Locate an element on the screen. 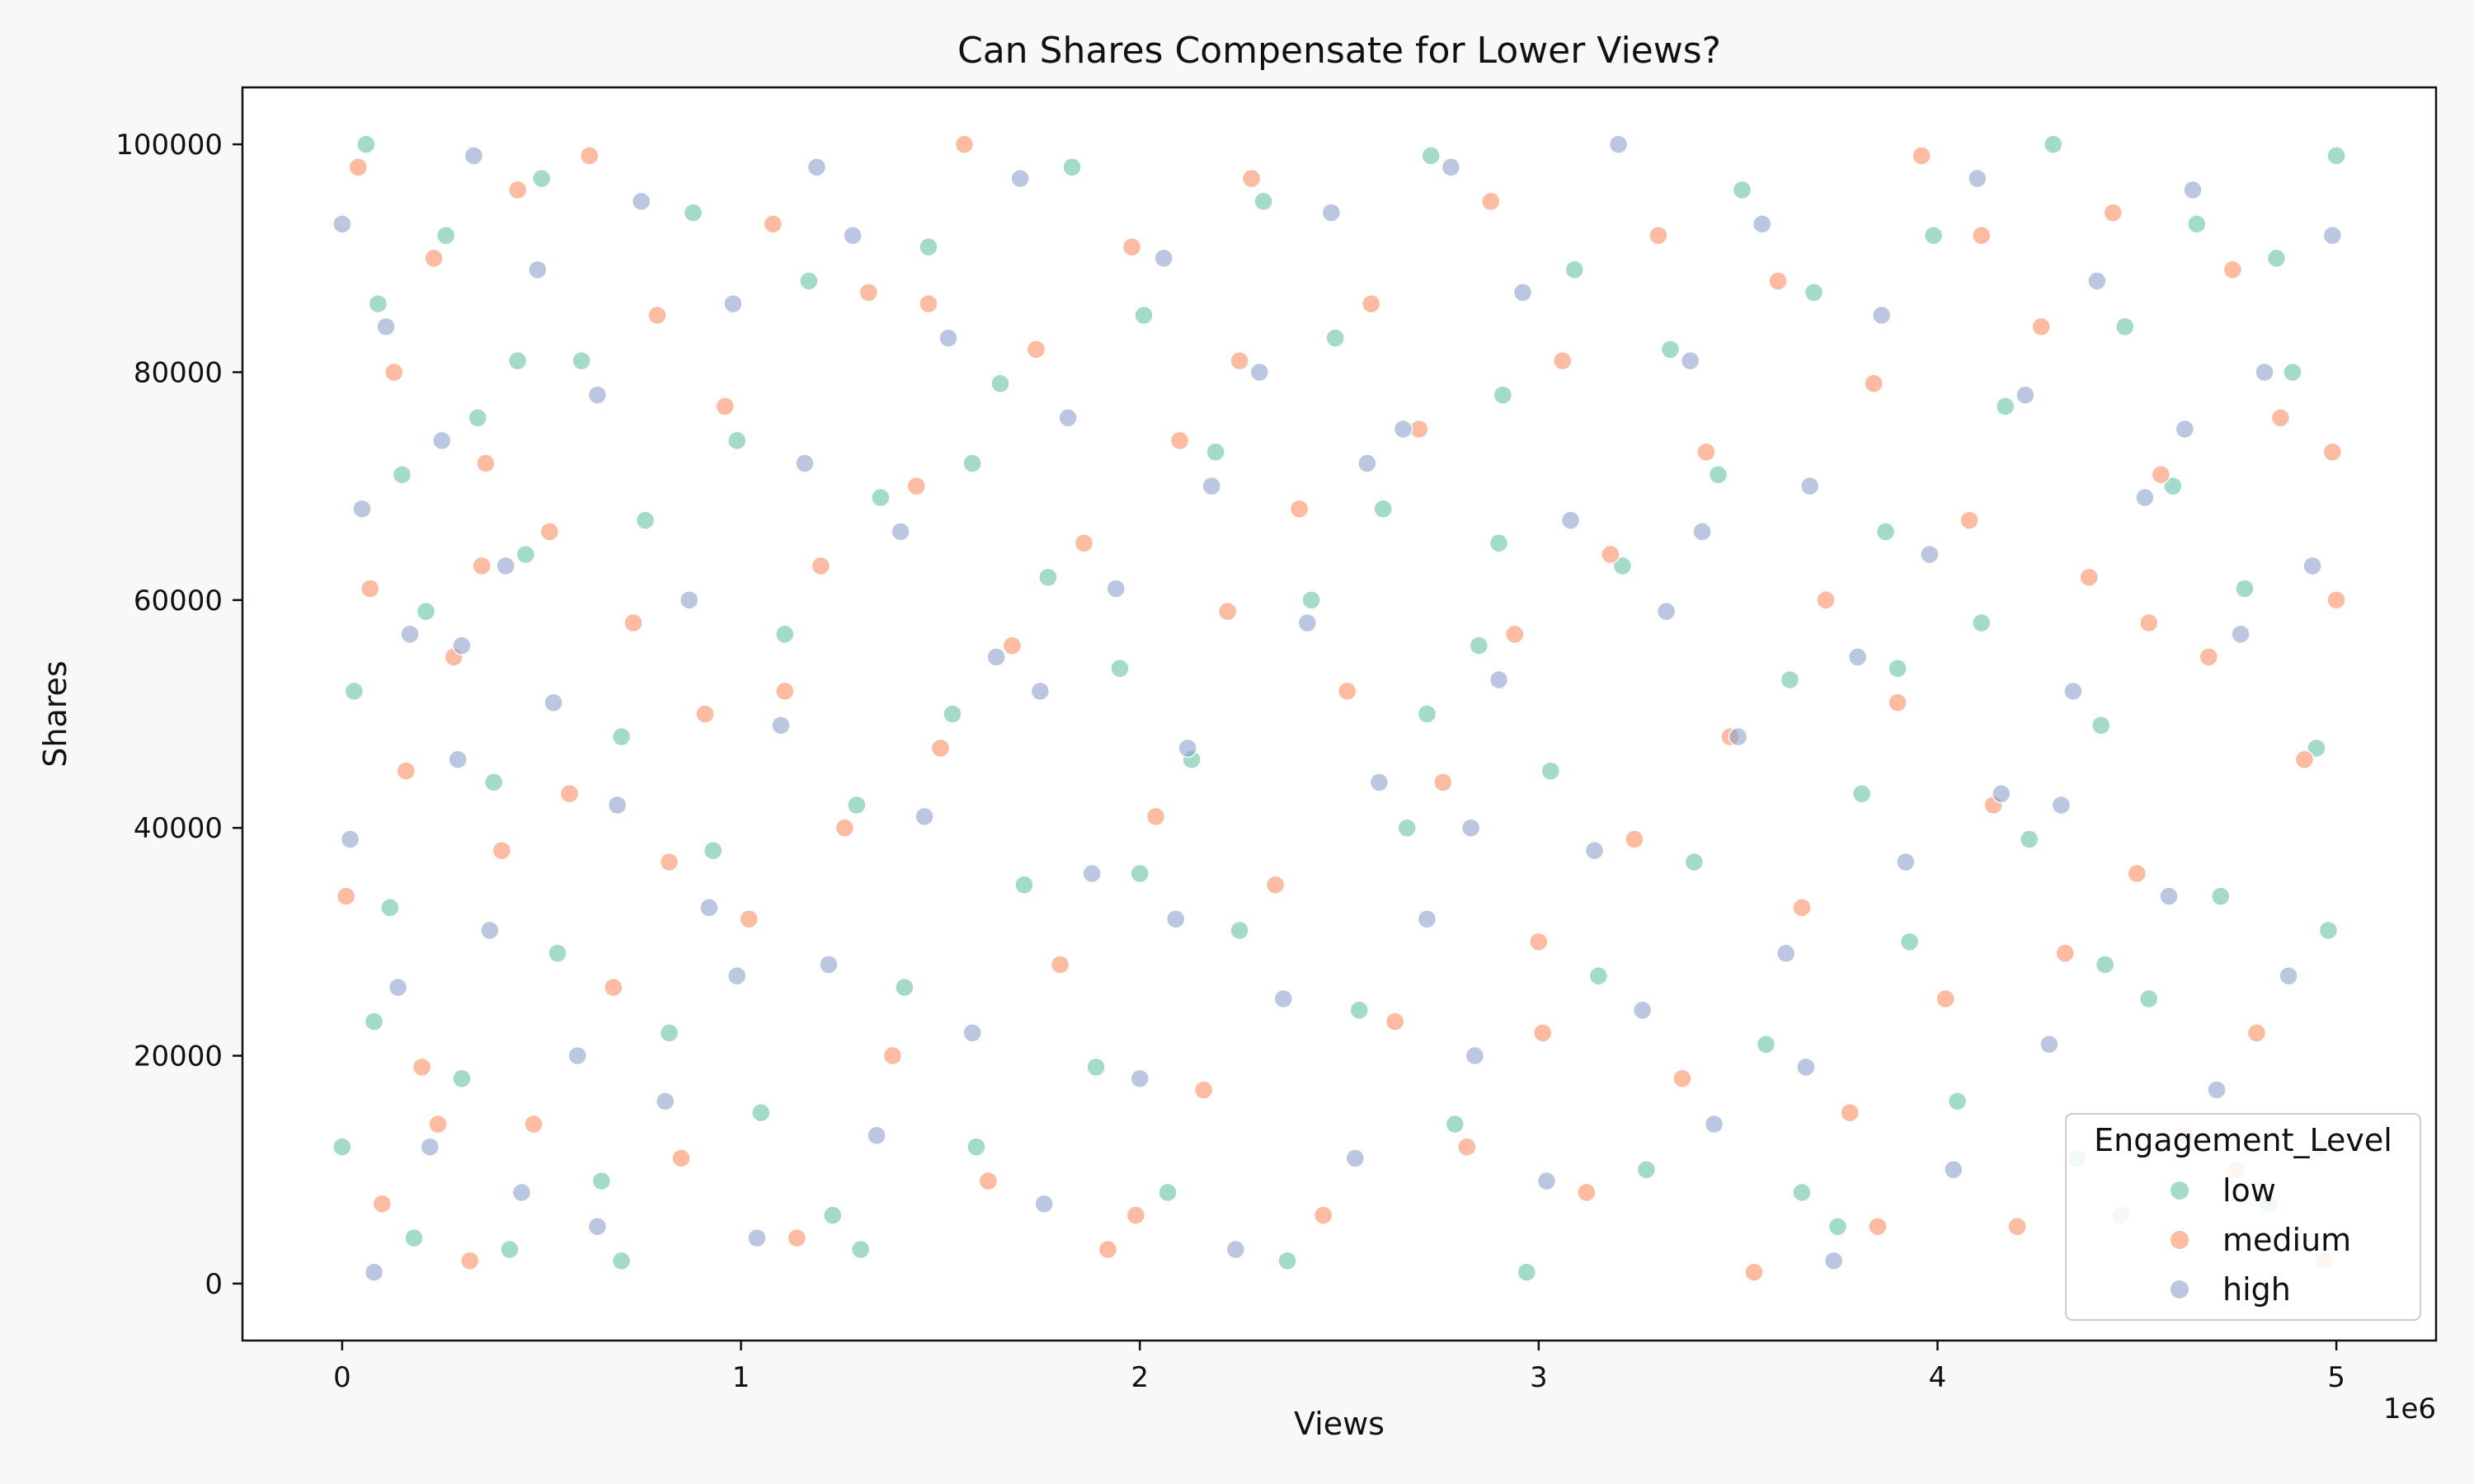  legend-label-high: high is located at coordinates (2256, 1289).